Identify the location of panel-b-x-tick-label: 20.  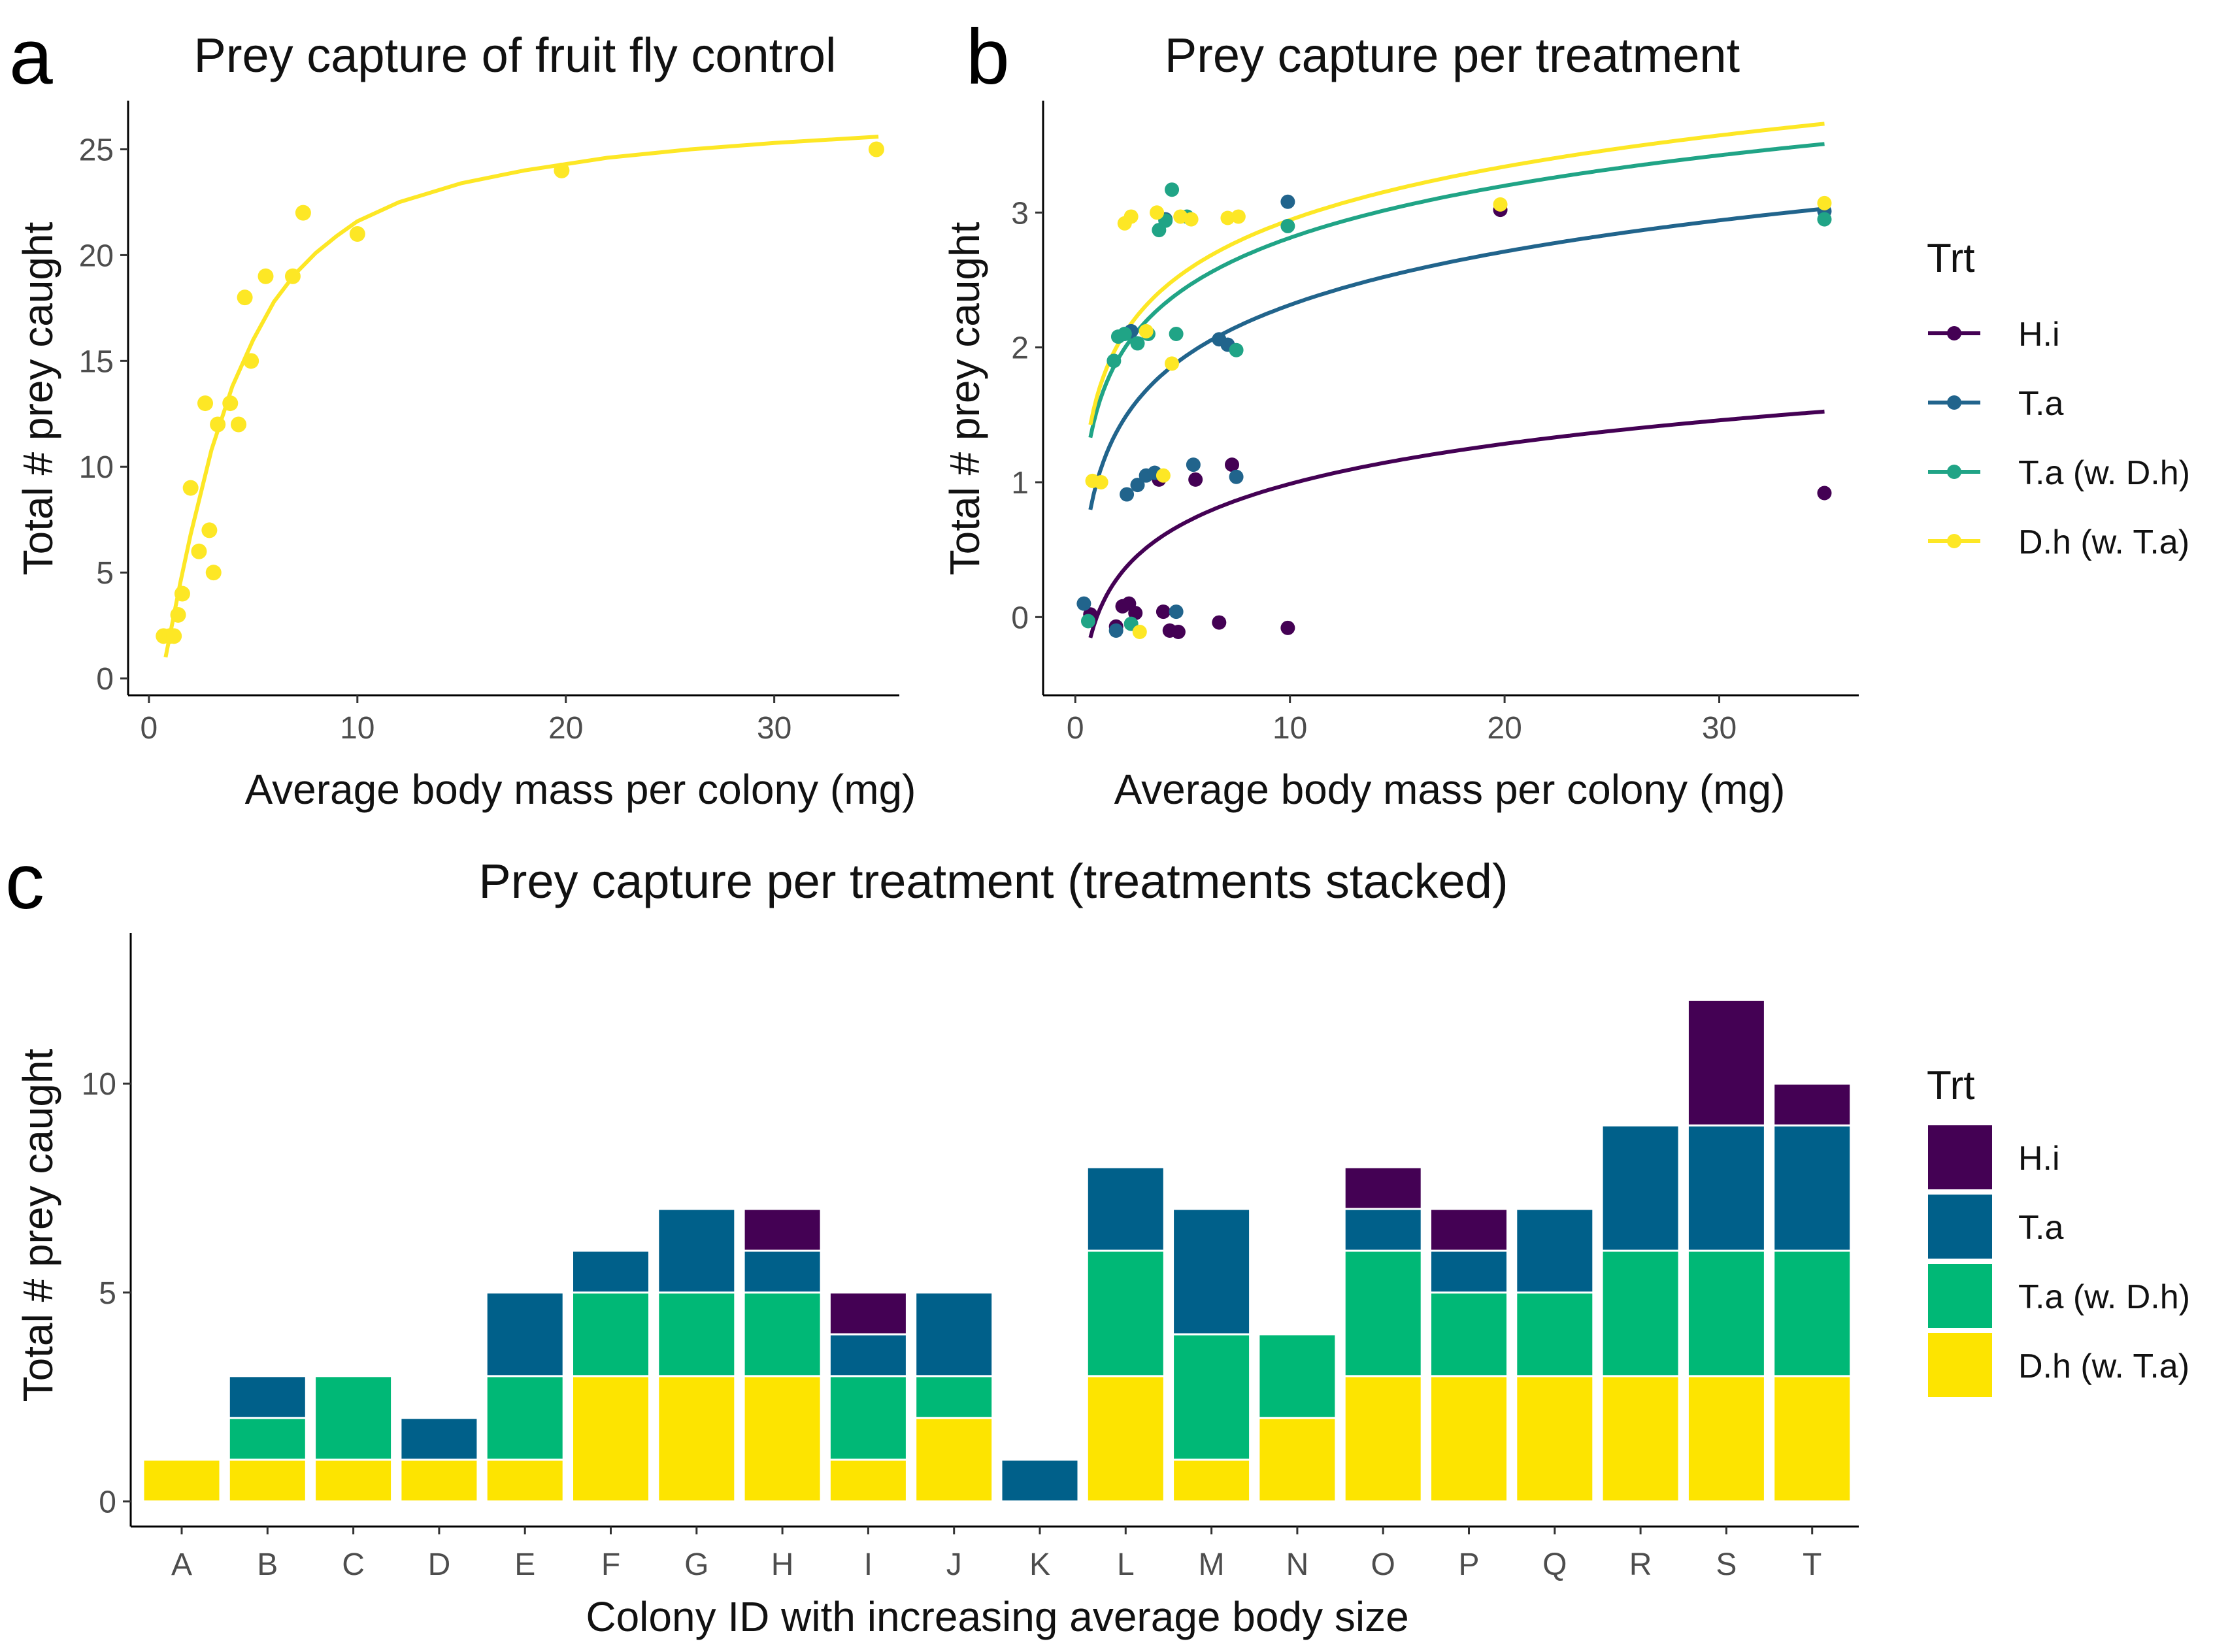
(1504, 728).